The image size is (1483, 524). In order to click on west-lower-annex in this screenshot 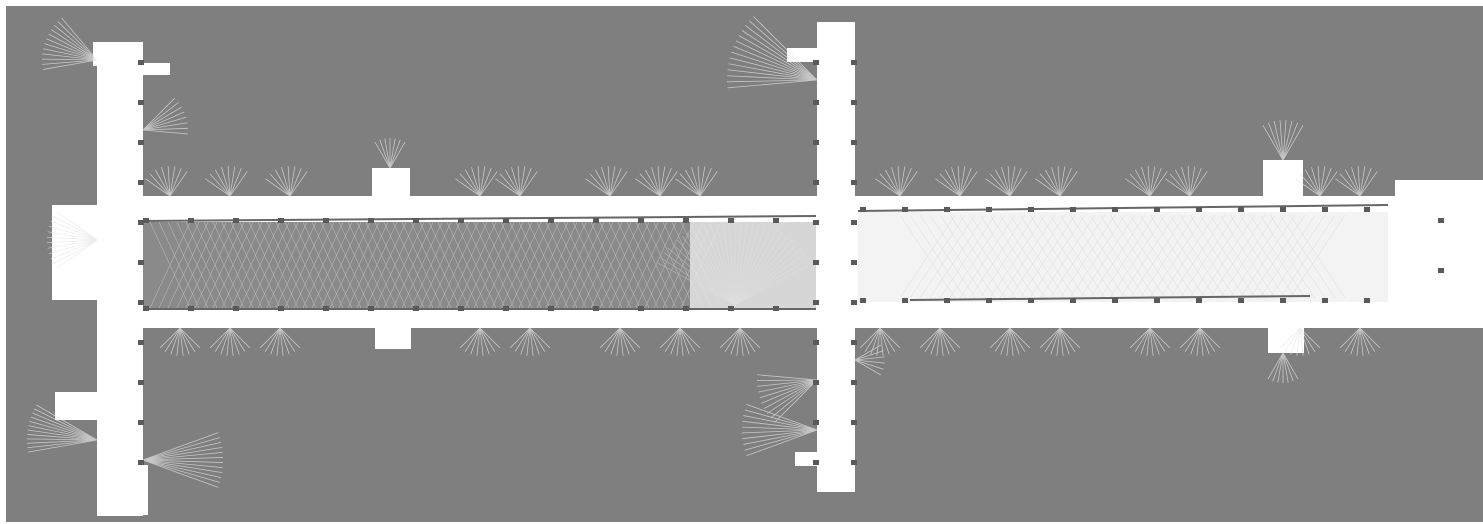, I will do `click(125, 490)`.